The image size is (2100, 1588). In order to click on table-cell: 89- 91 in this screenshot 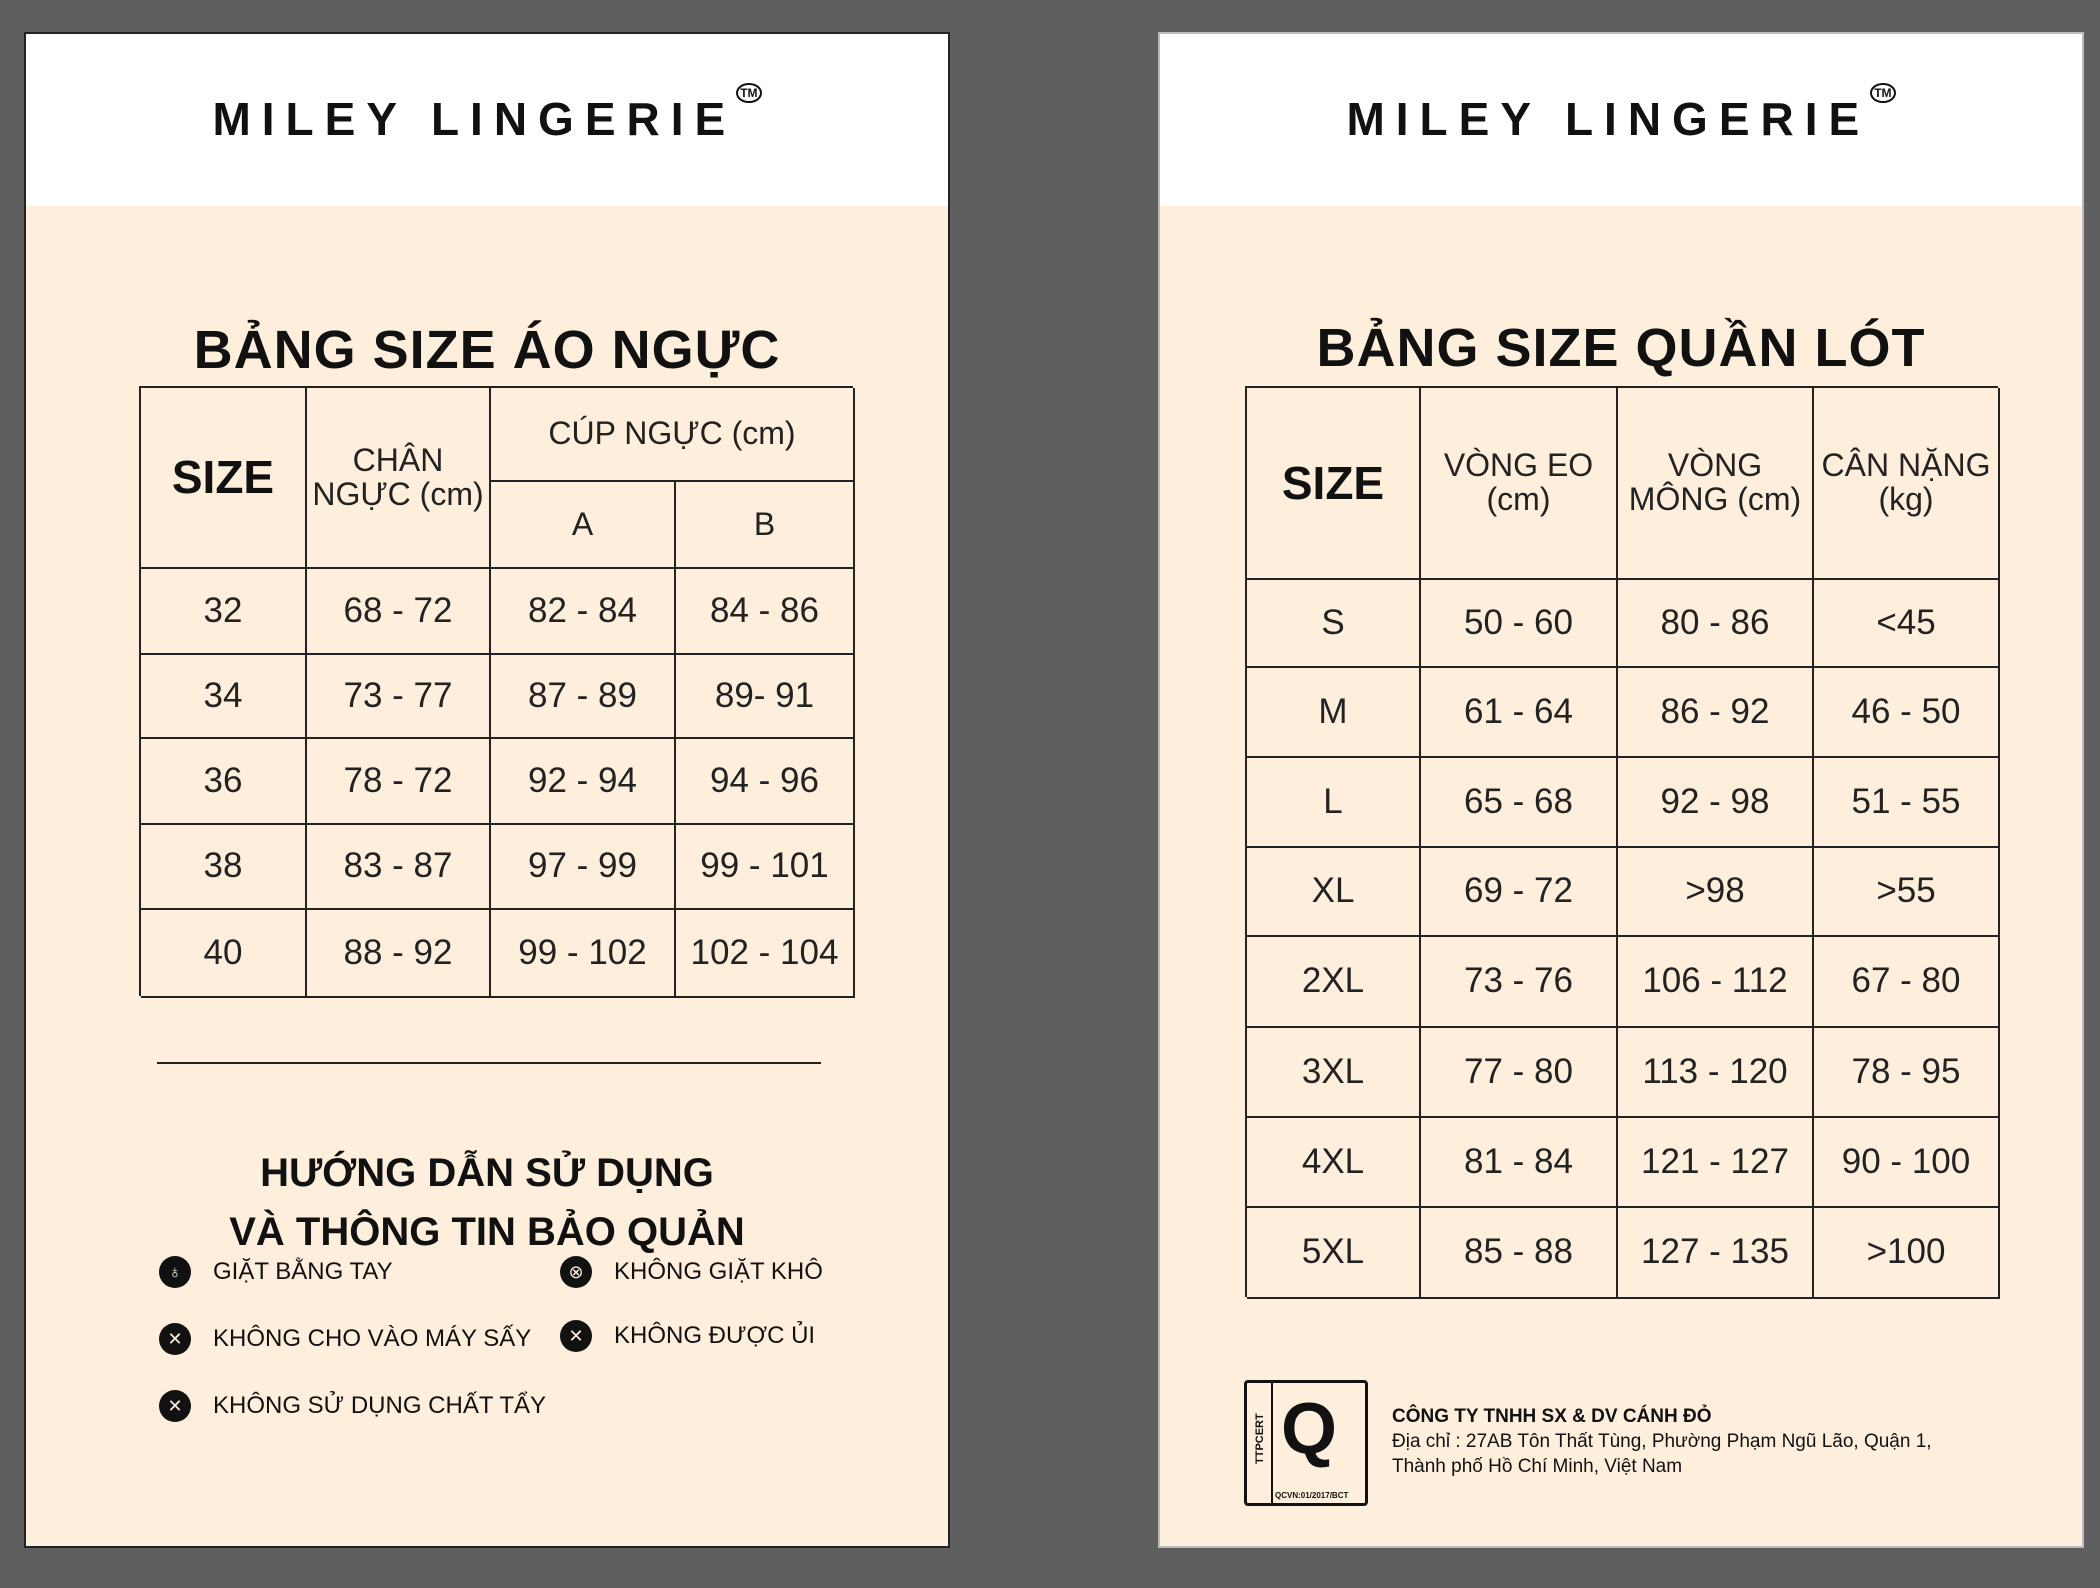, I will do `click(765, 697)`.